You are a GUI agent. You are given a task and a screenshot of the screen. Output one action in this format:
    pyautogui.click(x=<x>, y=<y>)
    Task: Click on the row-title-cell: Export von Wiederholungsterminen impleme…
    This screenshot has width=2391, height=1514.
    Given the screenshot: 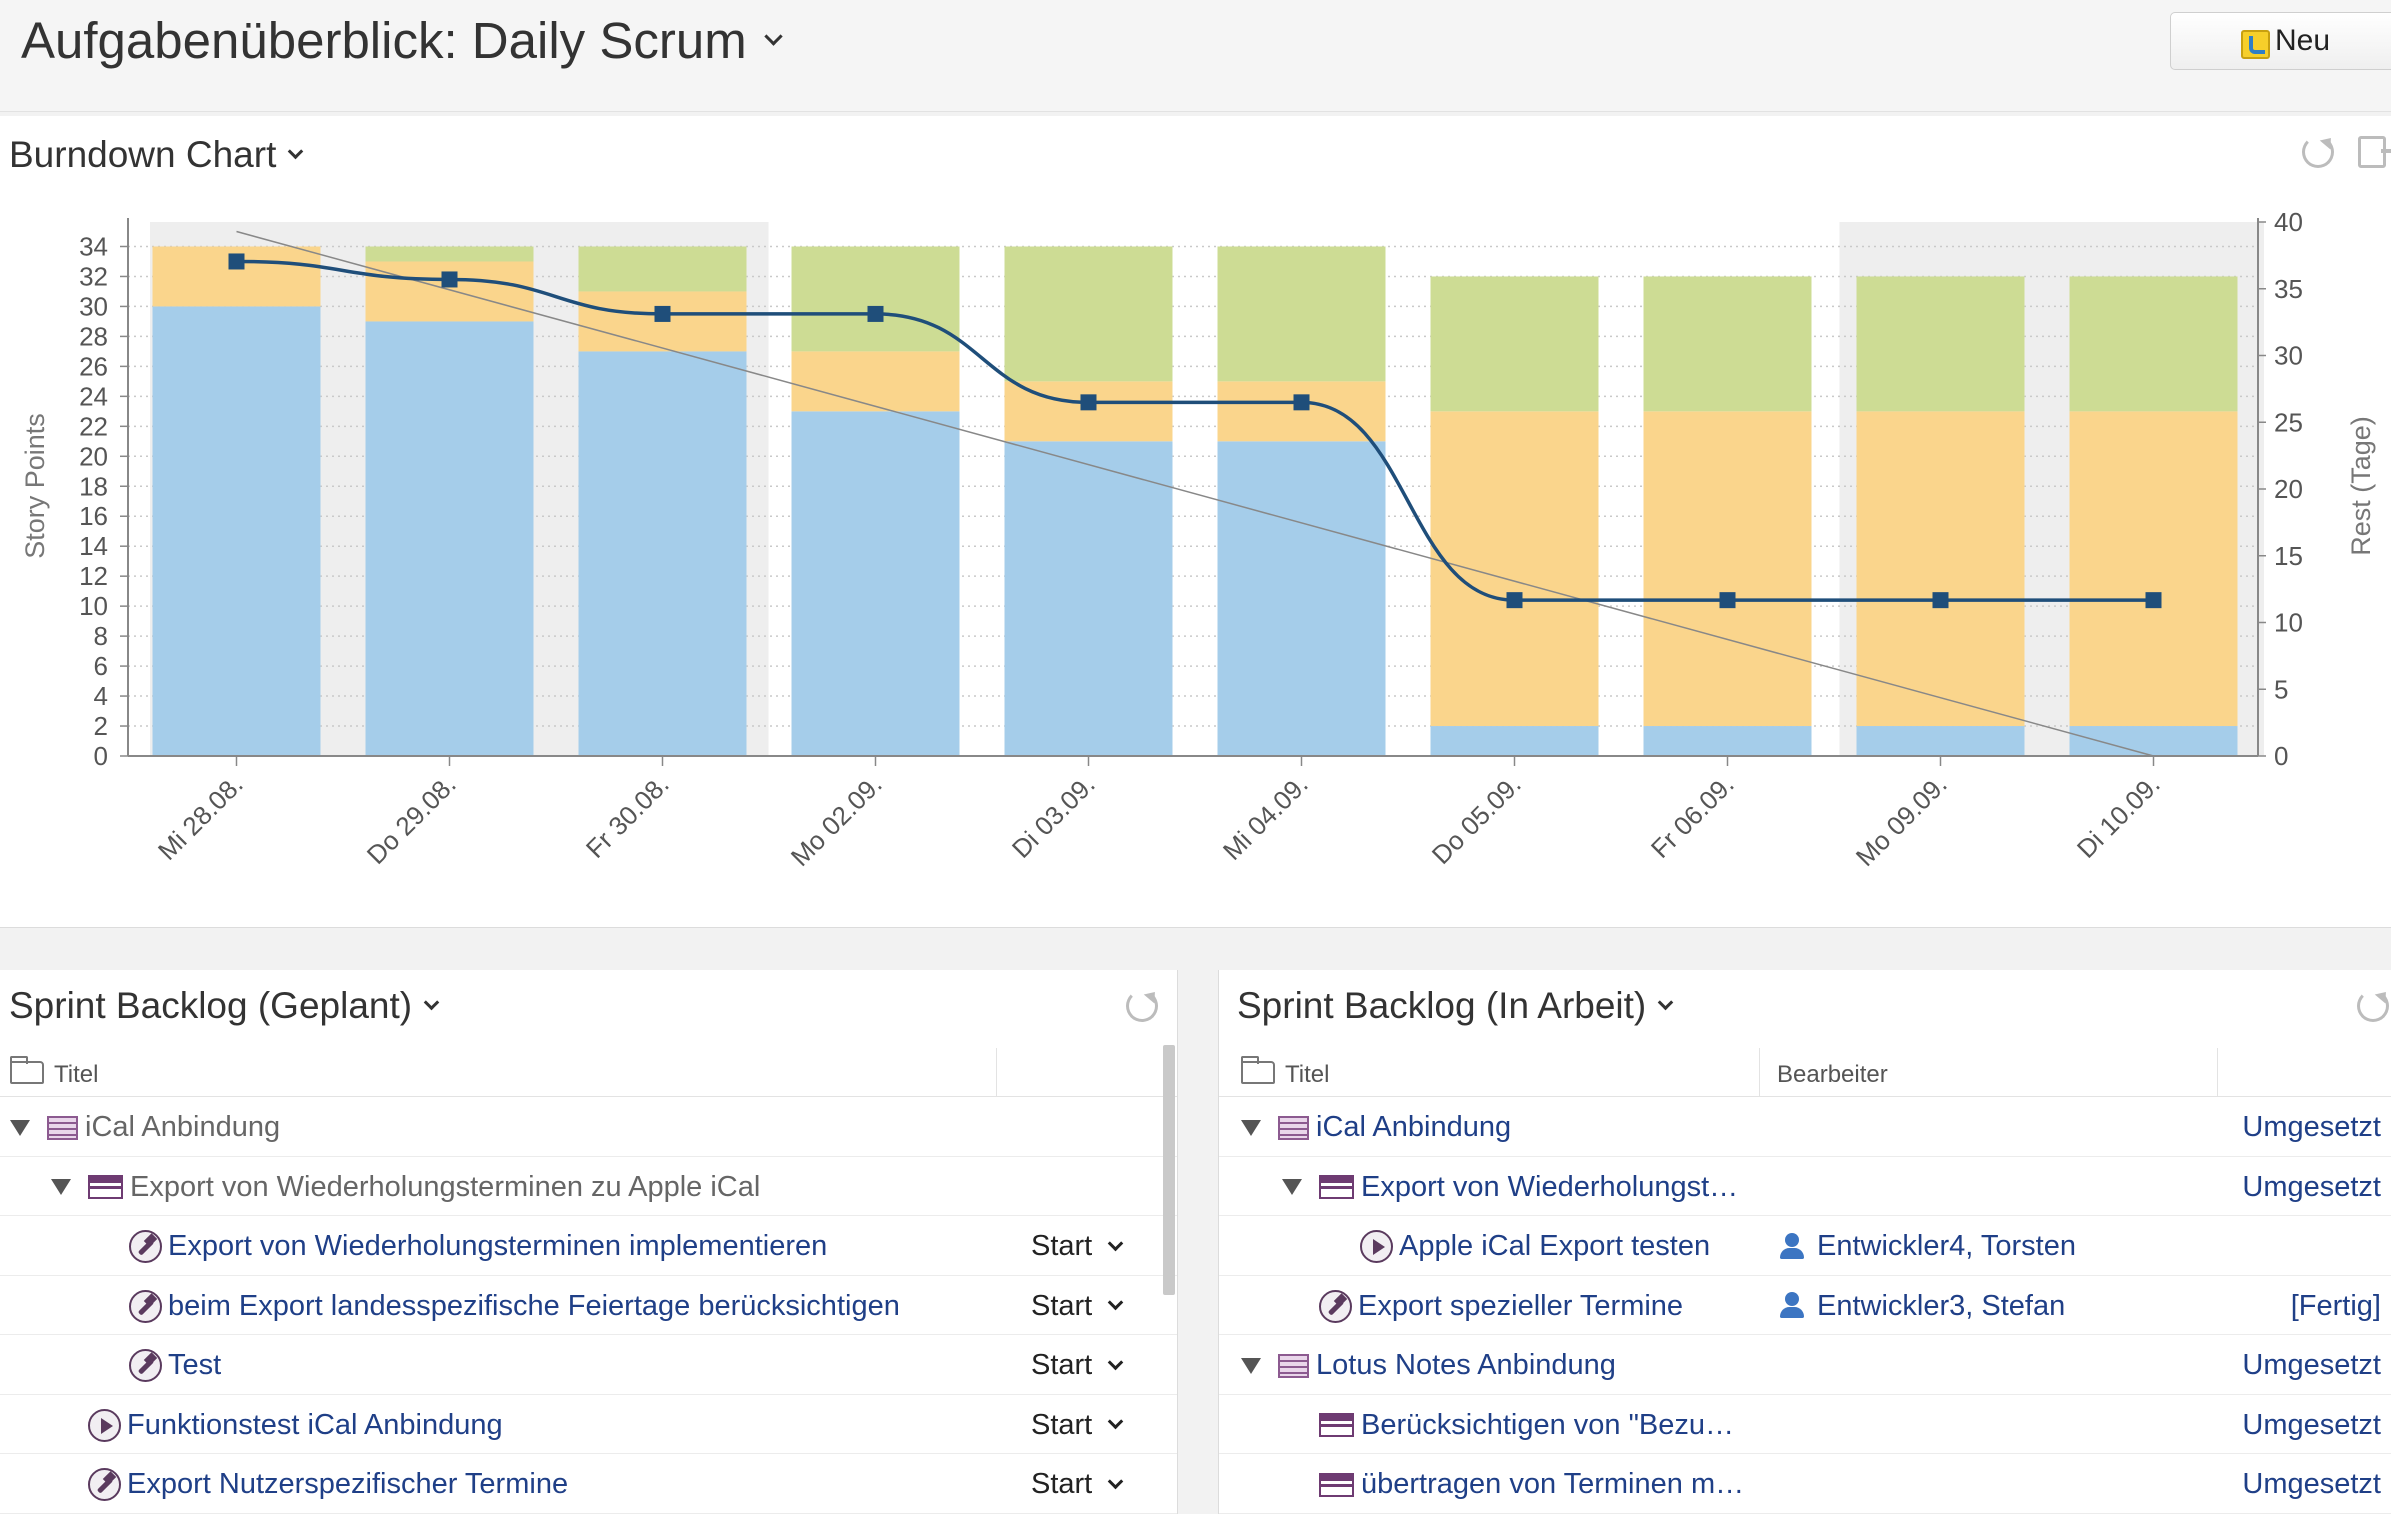 What is the action you would take?
    pyautogui.click(x=478, y=1246)
    